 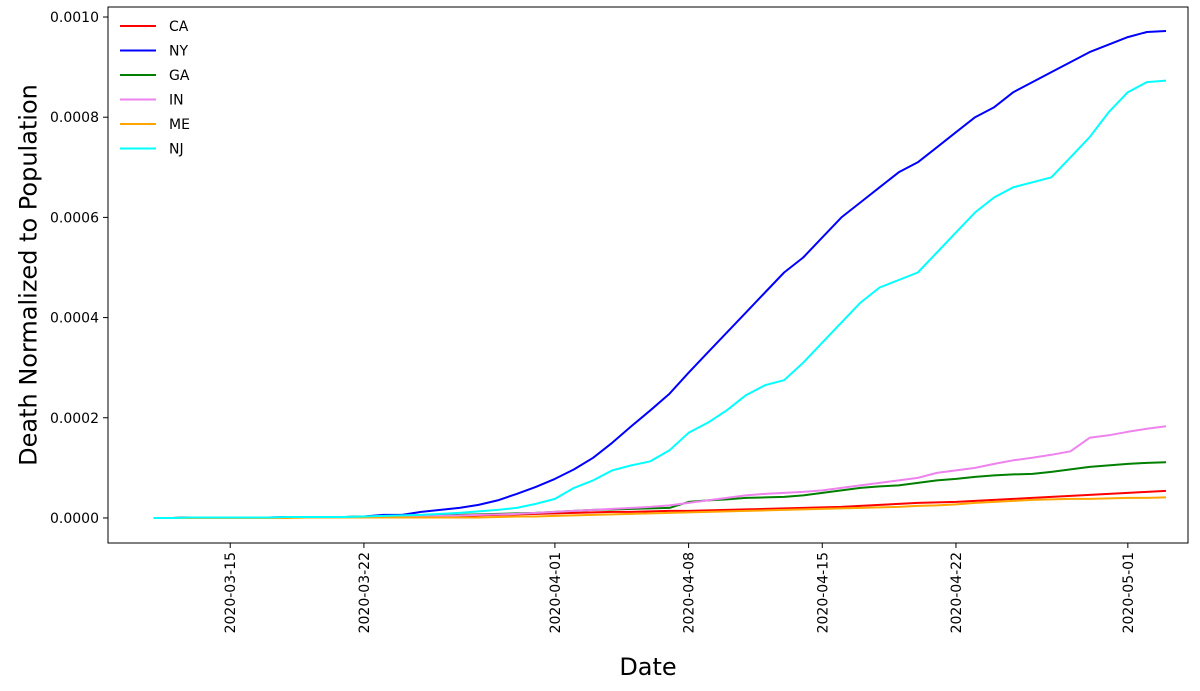 What do you see at coordinates (74, 319) in the screenshot?
I see `y-tick-label: 0.0004` at bounding box center [74, 319].